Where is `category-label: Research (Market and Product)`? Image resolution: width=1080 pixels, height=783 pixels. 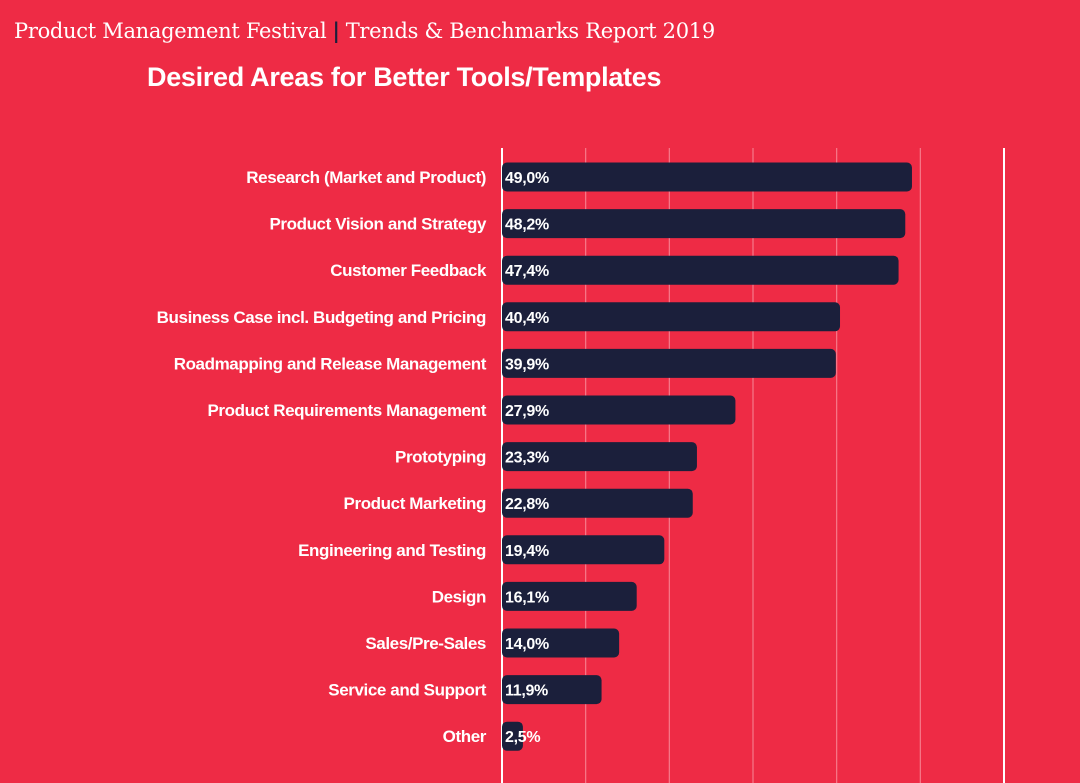 category-label: Research (Market and Product) is located at coordinates (366, 177).